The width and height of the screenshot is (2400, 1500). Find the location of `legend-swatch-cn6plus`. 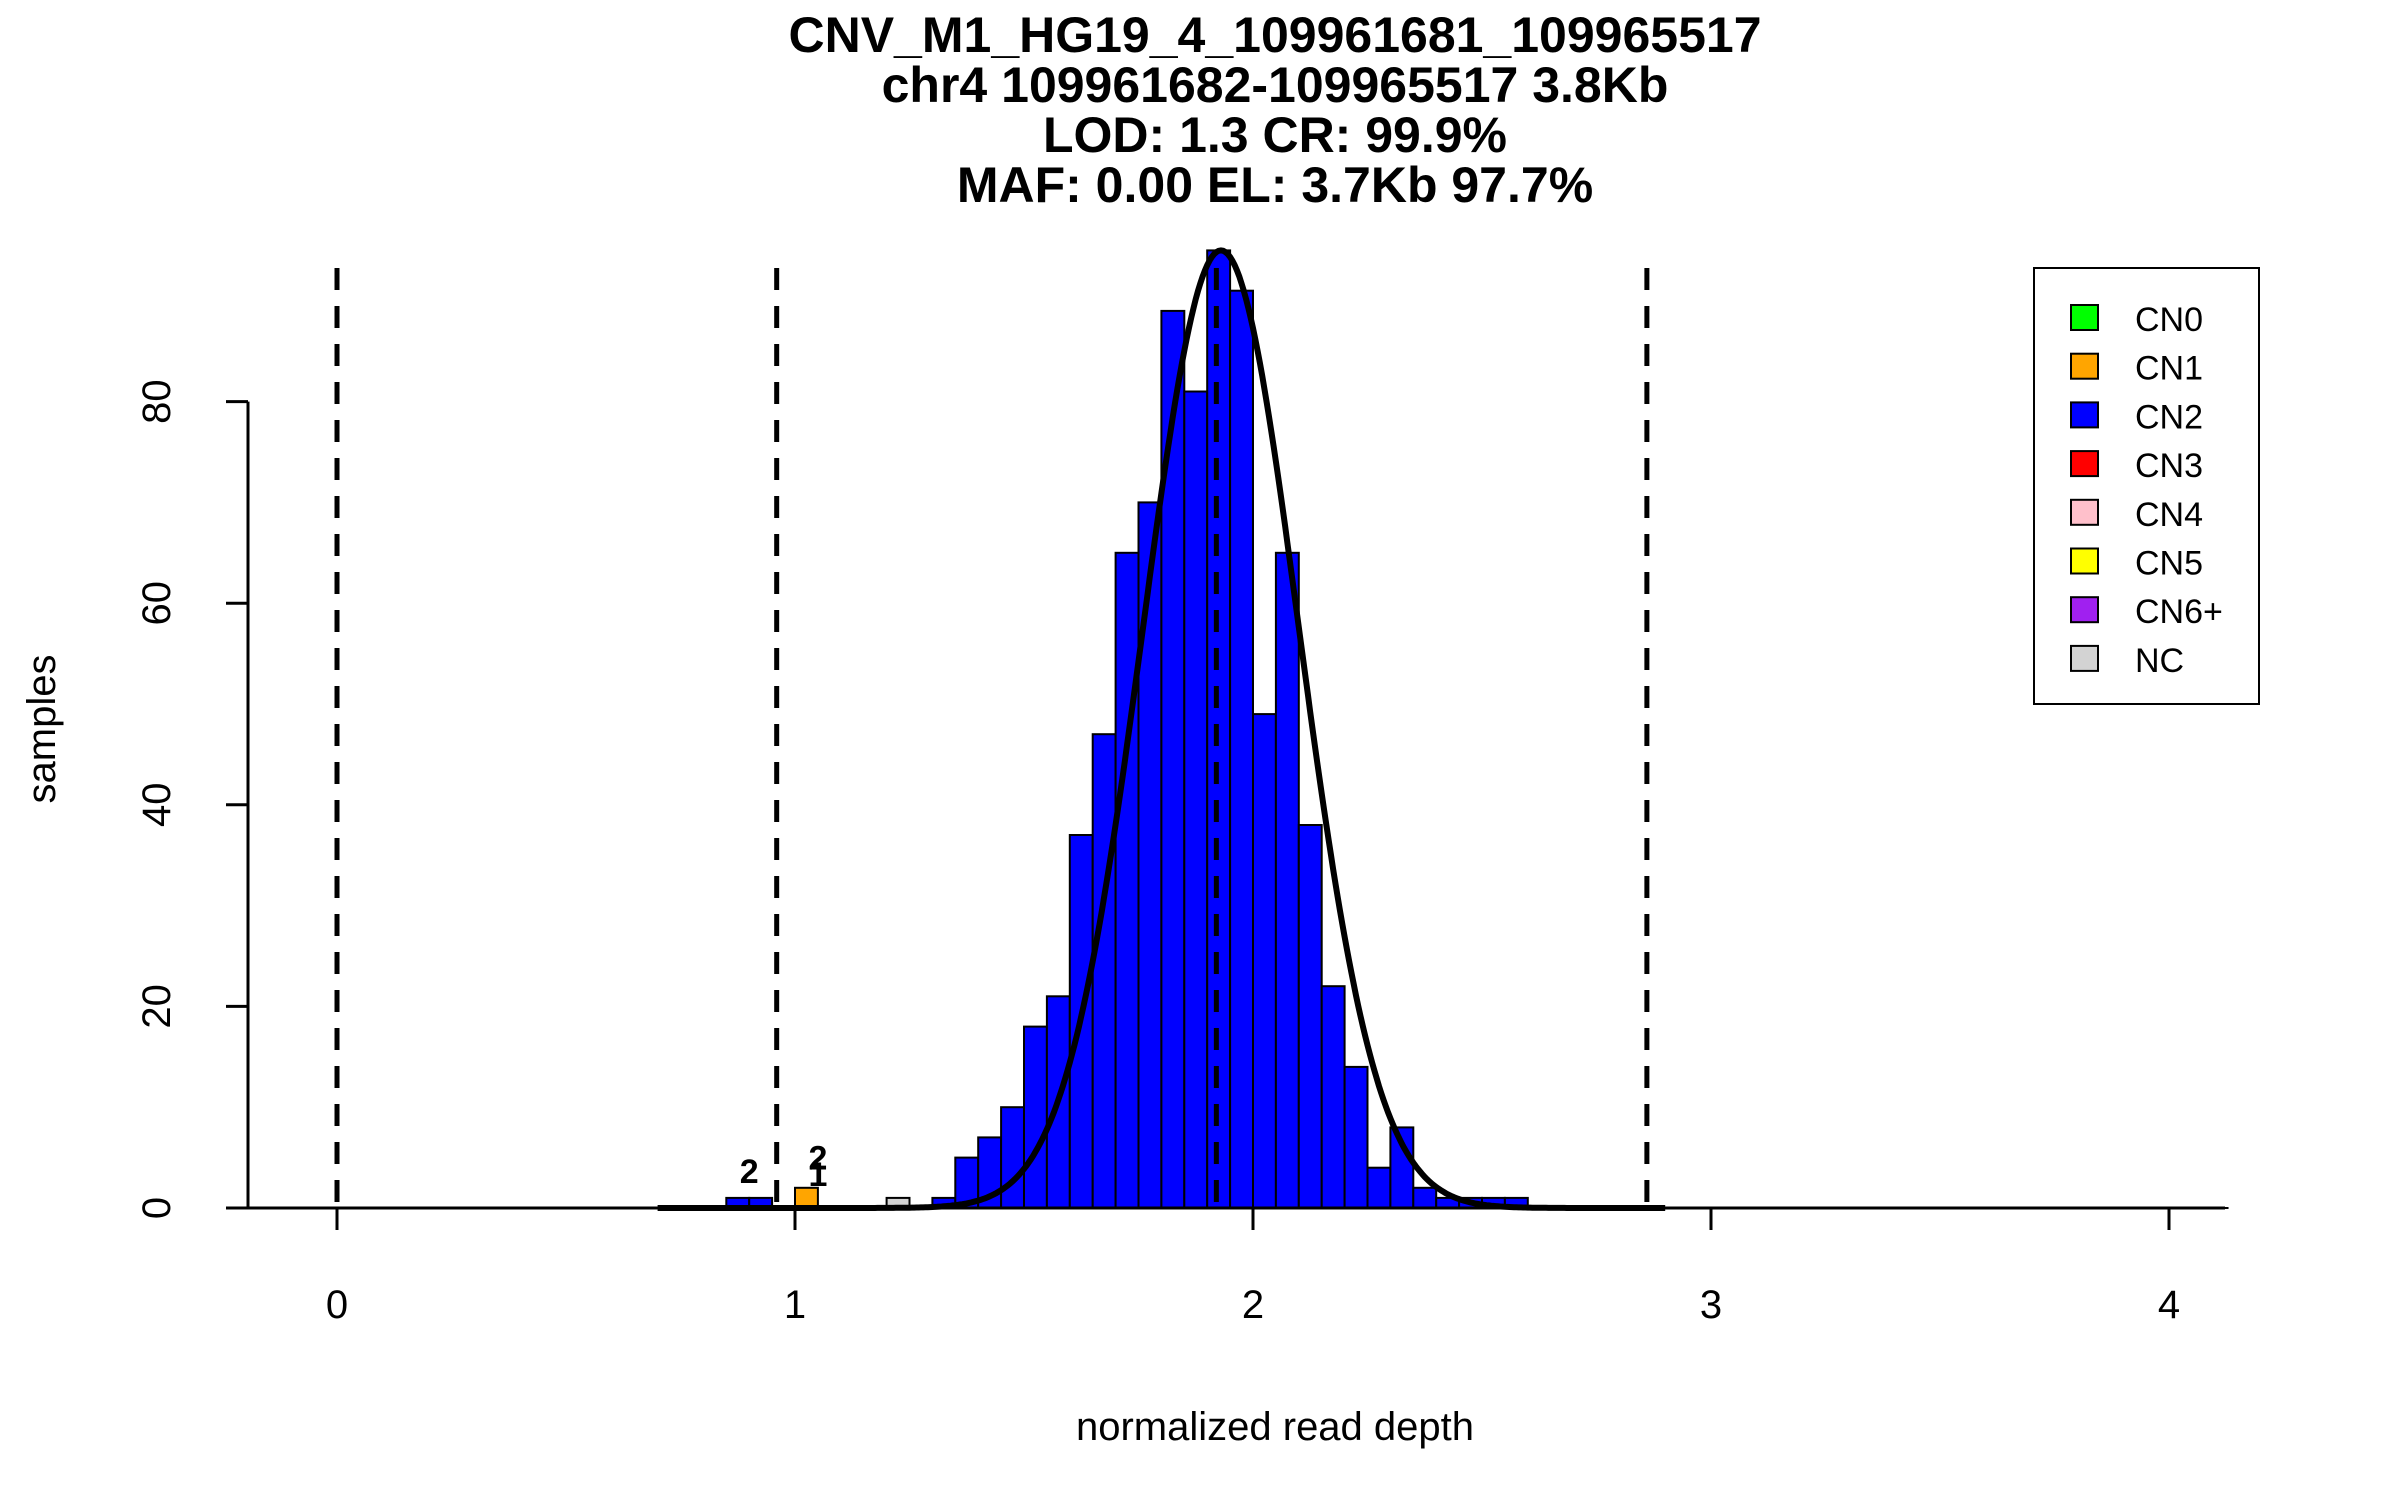

legend-swatch-cn6plus is located at coordinates (2084, 610).